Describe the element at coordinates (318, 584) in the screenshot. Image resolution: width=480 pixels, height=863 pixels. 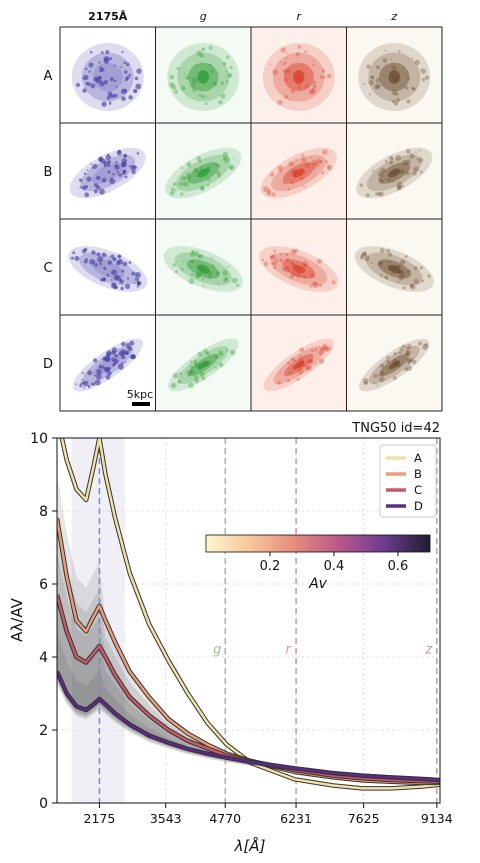
I see `colorbar-label: Av` at that location.